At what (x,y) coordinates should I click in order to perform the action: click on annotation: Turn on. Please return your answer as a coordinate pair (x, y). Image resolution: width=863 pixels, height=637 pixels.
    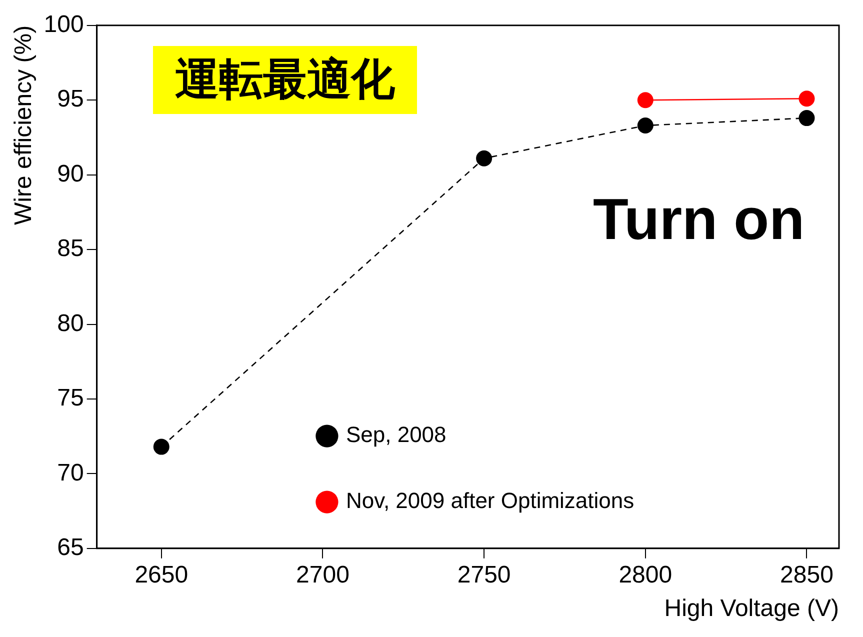
    Looking at the image, I should click on (699, 219).